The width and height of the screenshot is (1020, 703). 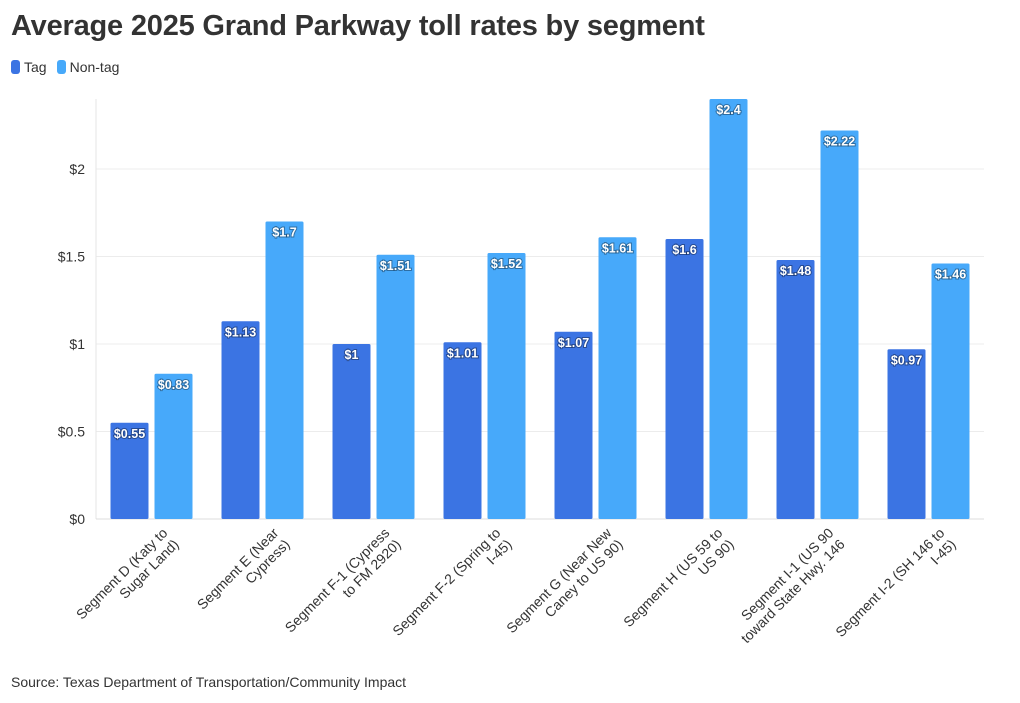 I want to click on data-label: $2.4, so click(x=728, y=110).